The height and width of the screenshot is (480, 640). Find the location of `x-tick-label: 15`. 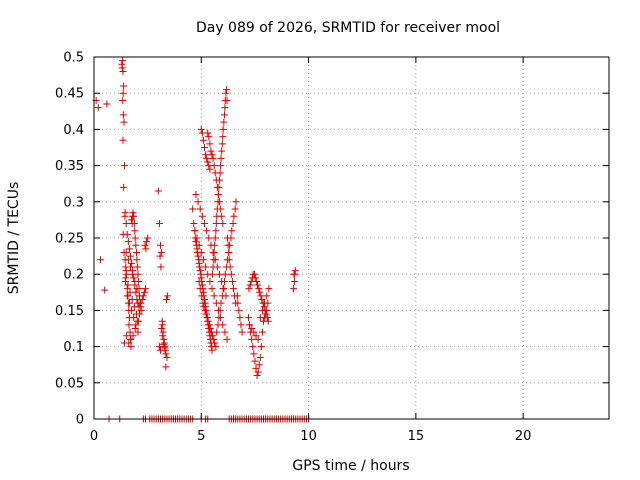

x-tick-label: 15 is located at coordinates (416, 436).